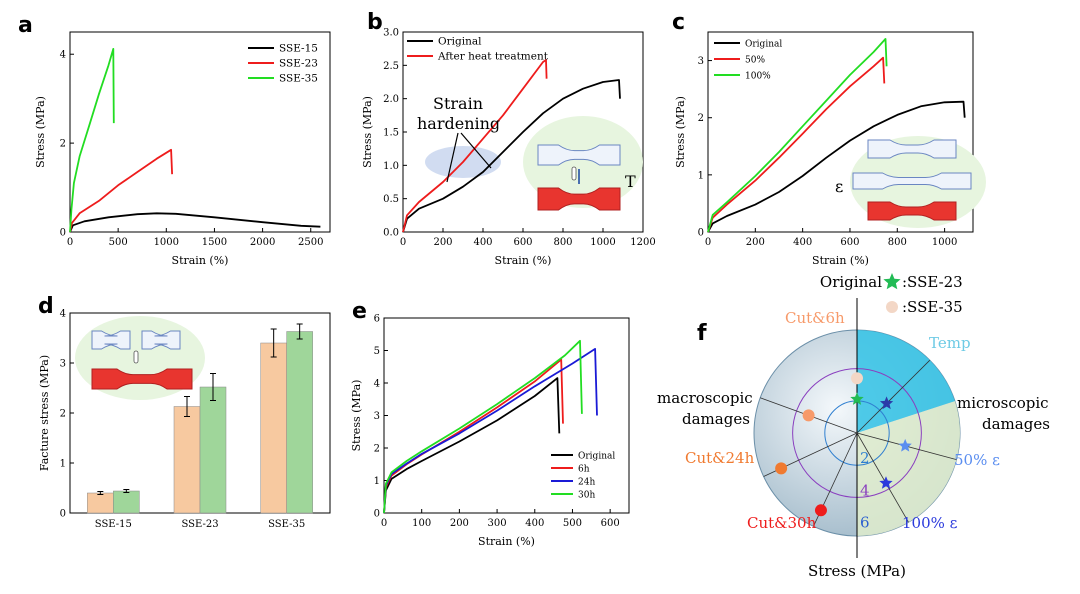  I want to click on panel-d-letter: d, so click(46, 306).